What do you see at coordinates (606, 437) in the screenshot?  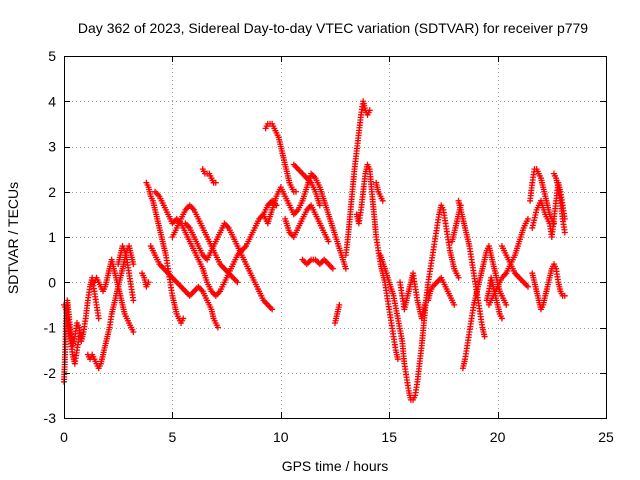 I see `x-tick-label: 25` at bounding box center [606, 437].